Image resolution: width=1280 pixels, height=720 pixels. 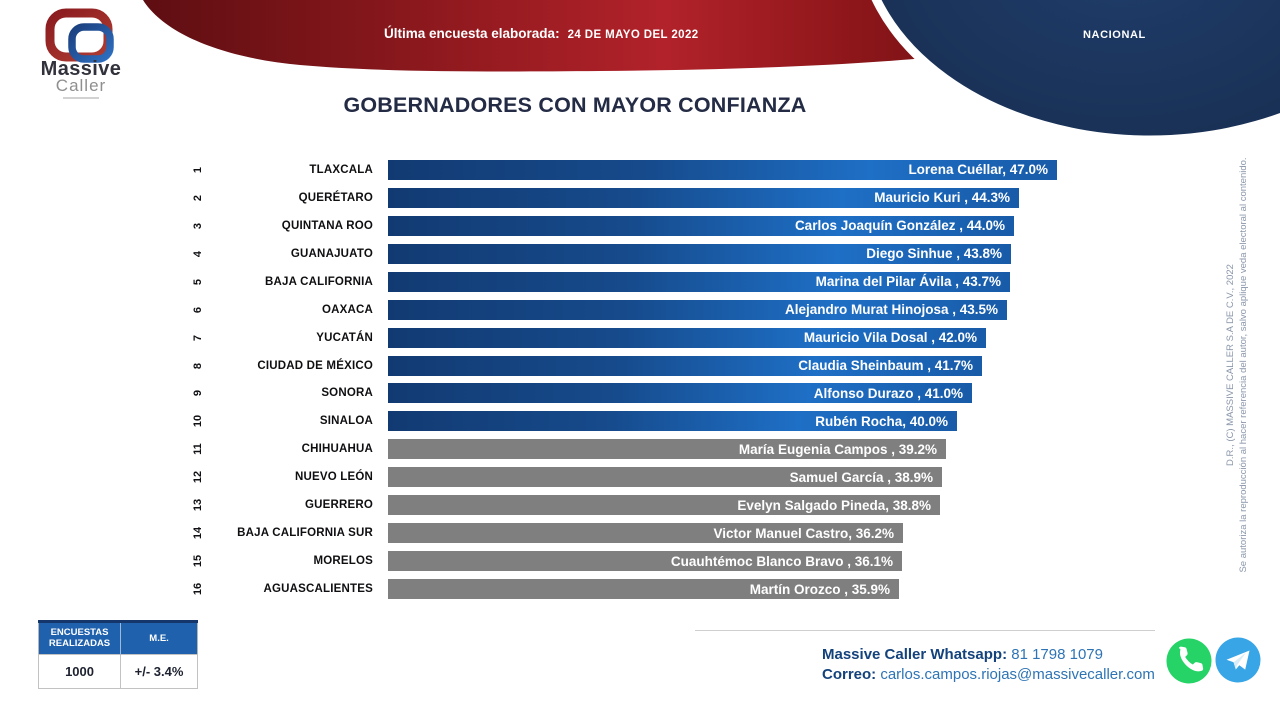 I want to click on rank-label: 4, so click(x=198, y=253).